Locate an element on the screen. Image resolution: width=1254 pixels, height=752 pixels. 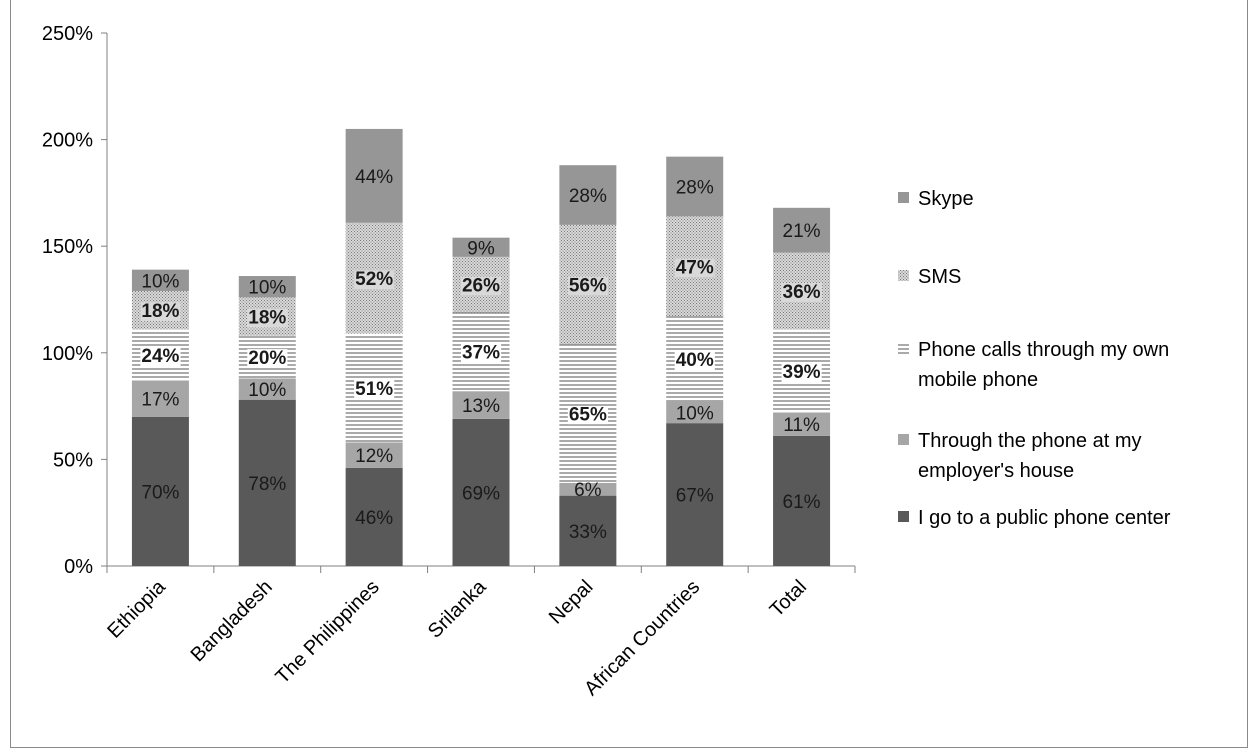
x-tick-label: Srilanka is located at coordinates (457, 608).